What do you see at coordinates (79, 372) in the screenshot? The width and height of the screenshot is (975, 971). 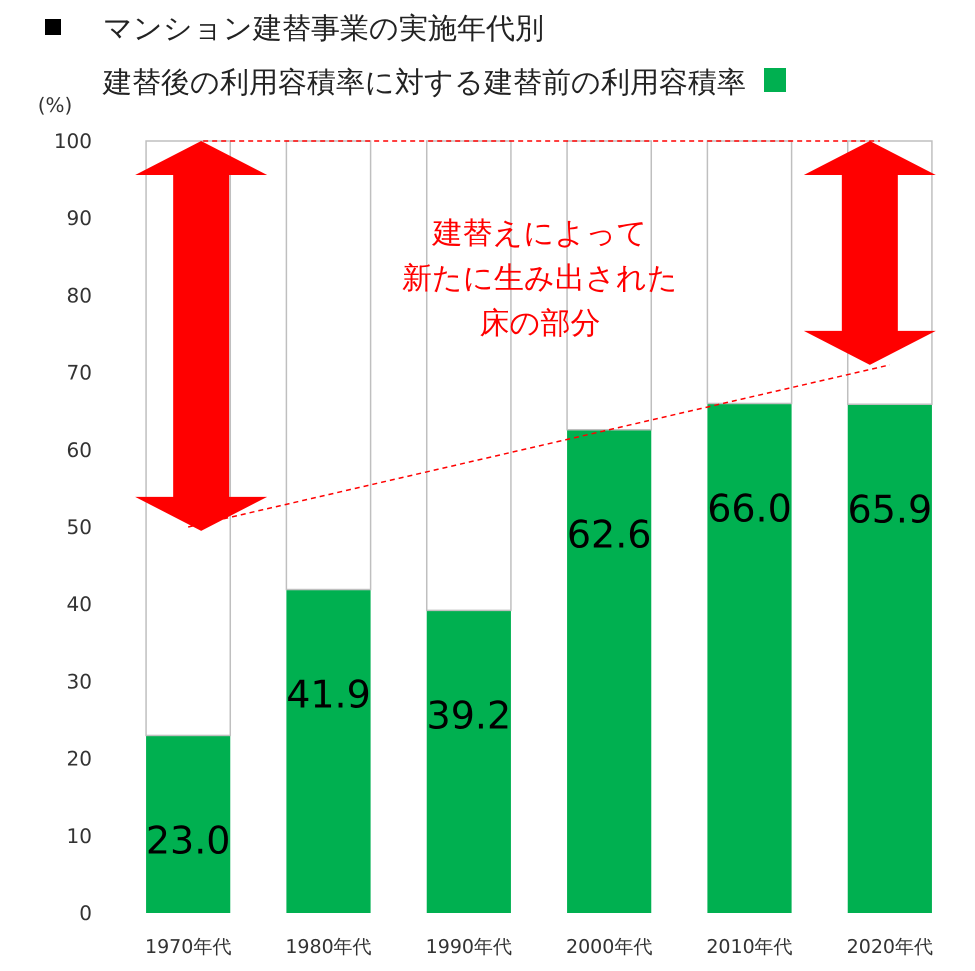 I see `y-tick-label: 70` at bounding box center [79, 372].